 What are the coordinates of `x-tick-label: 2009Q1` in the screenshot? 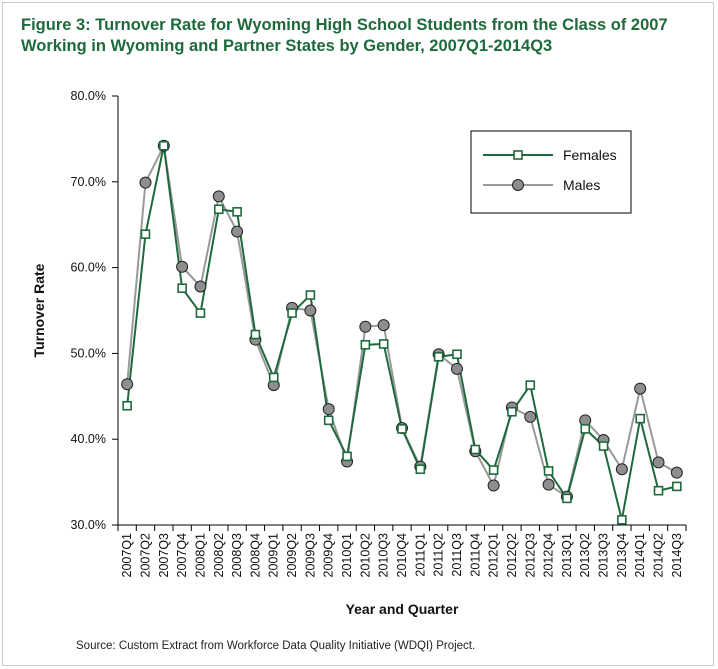 It's located at (274, 555).